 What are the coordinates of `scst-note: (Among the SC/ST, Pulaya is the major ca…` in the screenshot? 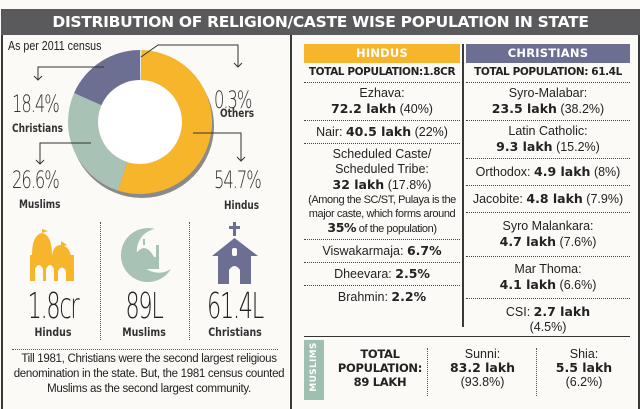 It's located at (382, 207).